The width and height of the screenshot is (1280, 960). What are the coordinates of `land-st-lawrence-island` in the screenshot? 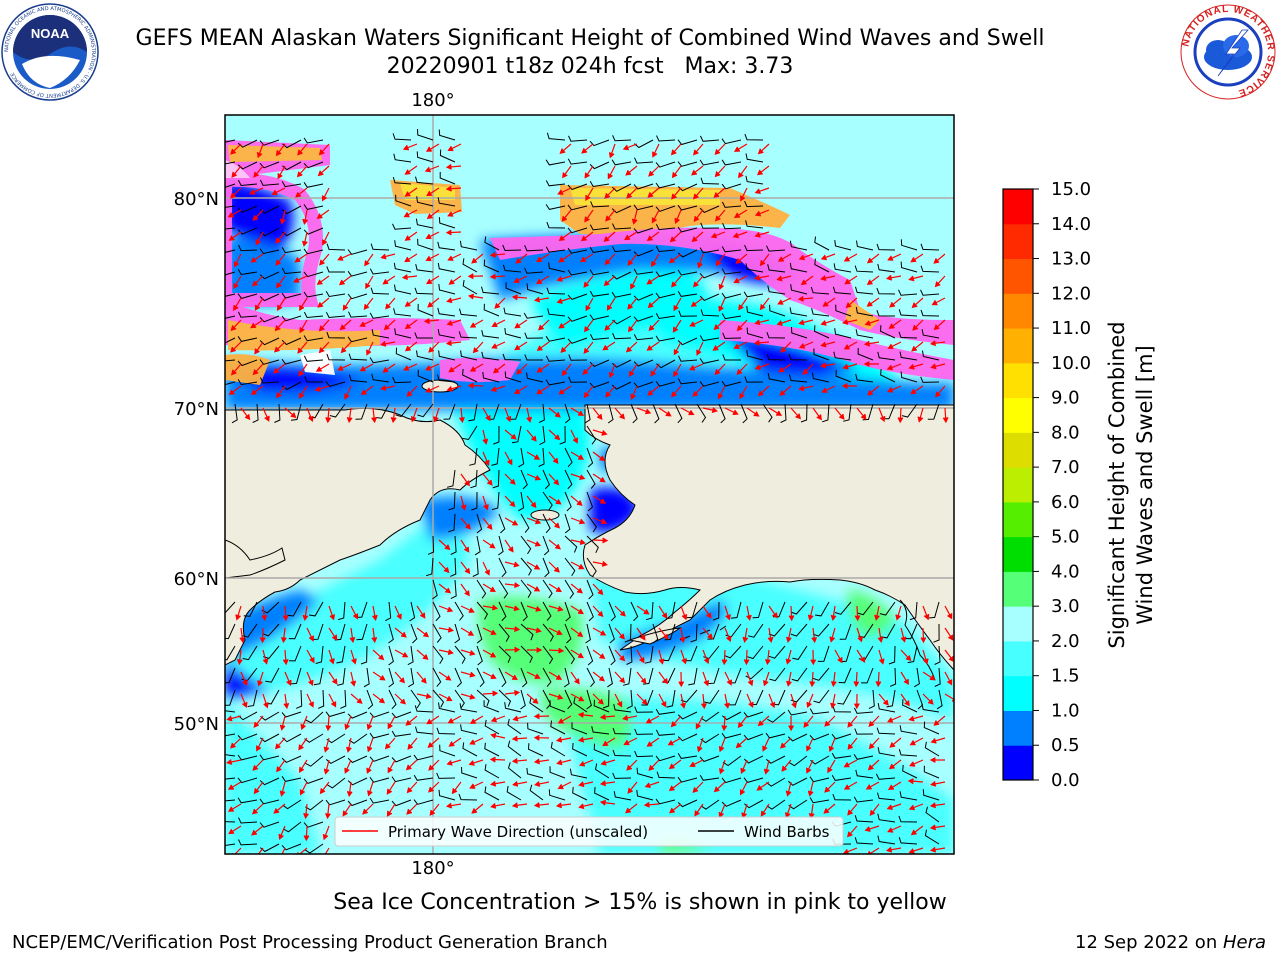 It's located at (545, 515).